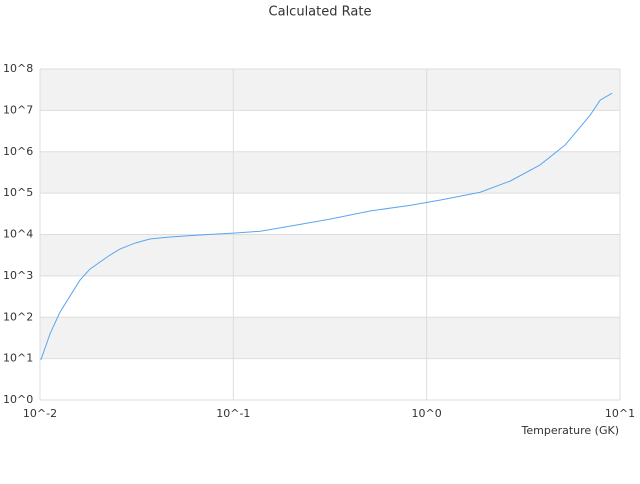 Image resolution: width=640 pixels, height=484 pixels. I want to click on x-tick-label: 10^-2, so click(40, 413).